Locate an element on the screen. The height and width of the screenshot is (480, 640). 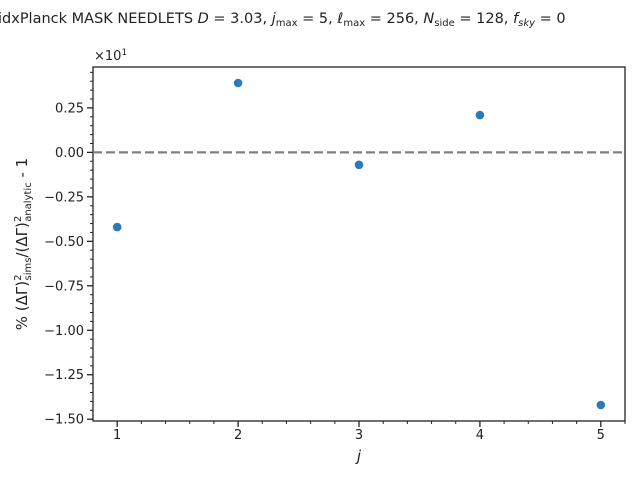
y-axis-ticks: 0.25 0.00 −0.25 −0.50 −0.75 −1.00 −1.25 −1.50 is located at coordinates (68, 249).